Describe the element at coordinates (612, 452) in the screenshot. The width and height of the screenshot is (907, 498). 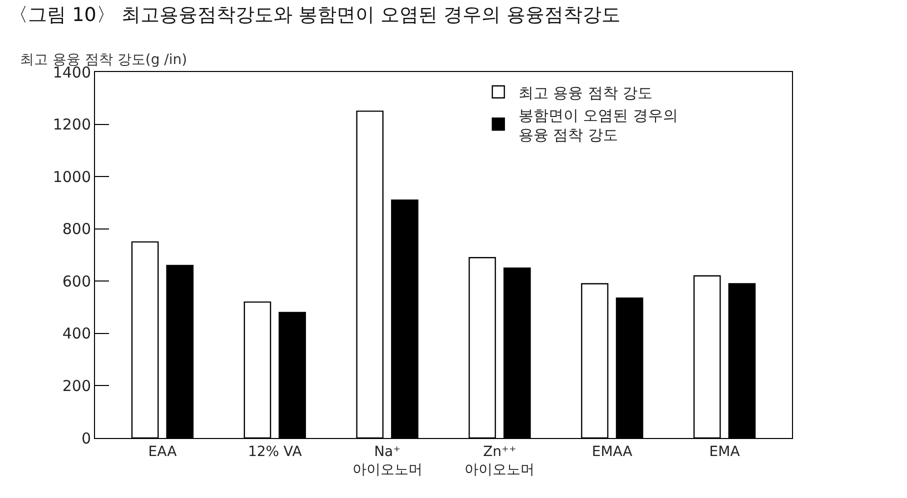
I see `x-tick-label: EMAA` at that location.